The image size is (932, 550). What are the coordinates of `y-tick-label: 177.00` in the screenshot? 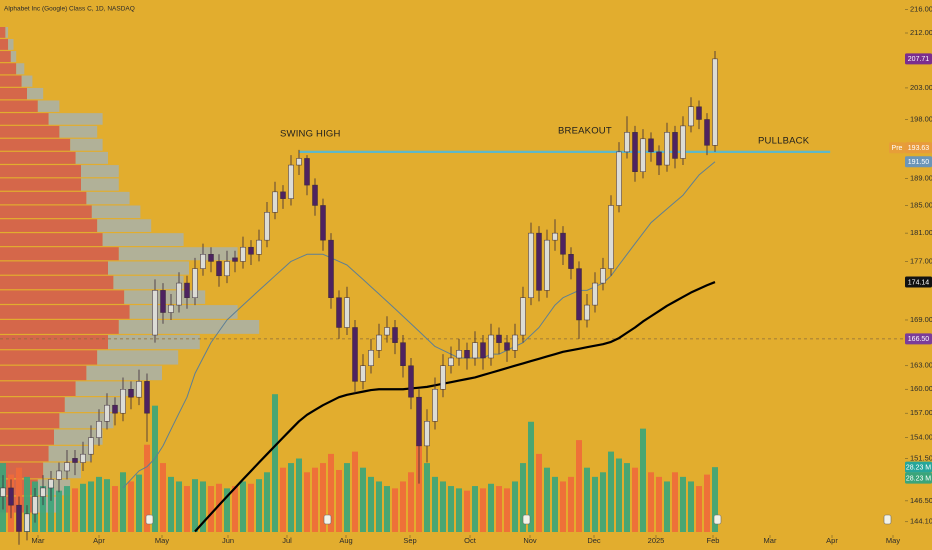 It's located at (921, 260).